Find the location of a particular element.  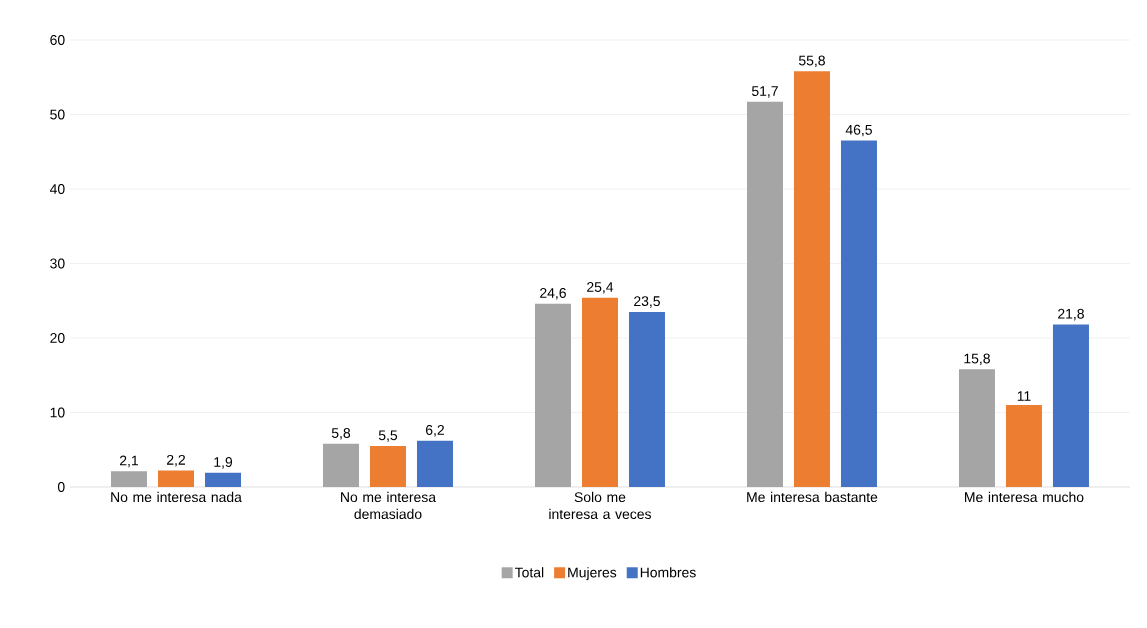

data-label: 25,4 is located at coordinates (600, 288).